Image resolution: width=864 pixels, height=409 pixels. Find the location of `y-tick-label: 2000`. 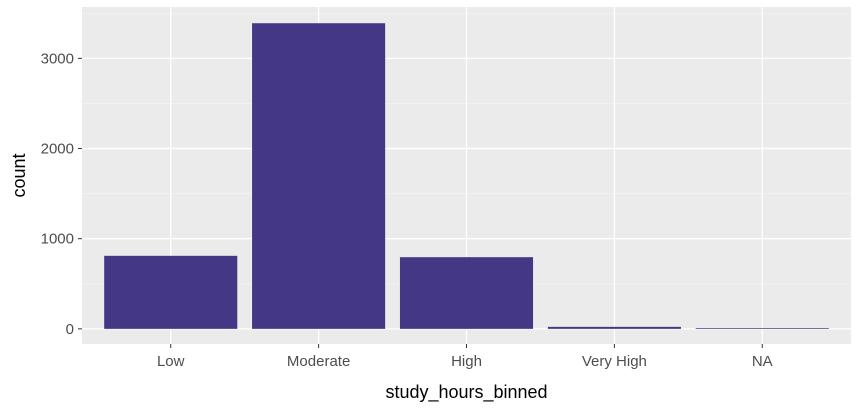

y-tick-label: 2000 is located at coordinates (57, 149).